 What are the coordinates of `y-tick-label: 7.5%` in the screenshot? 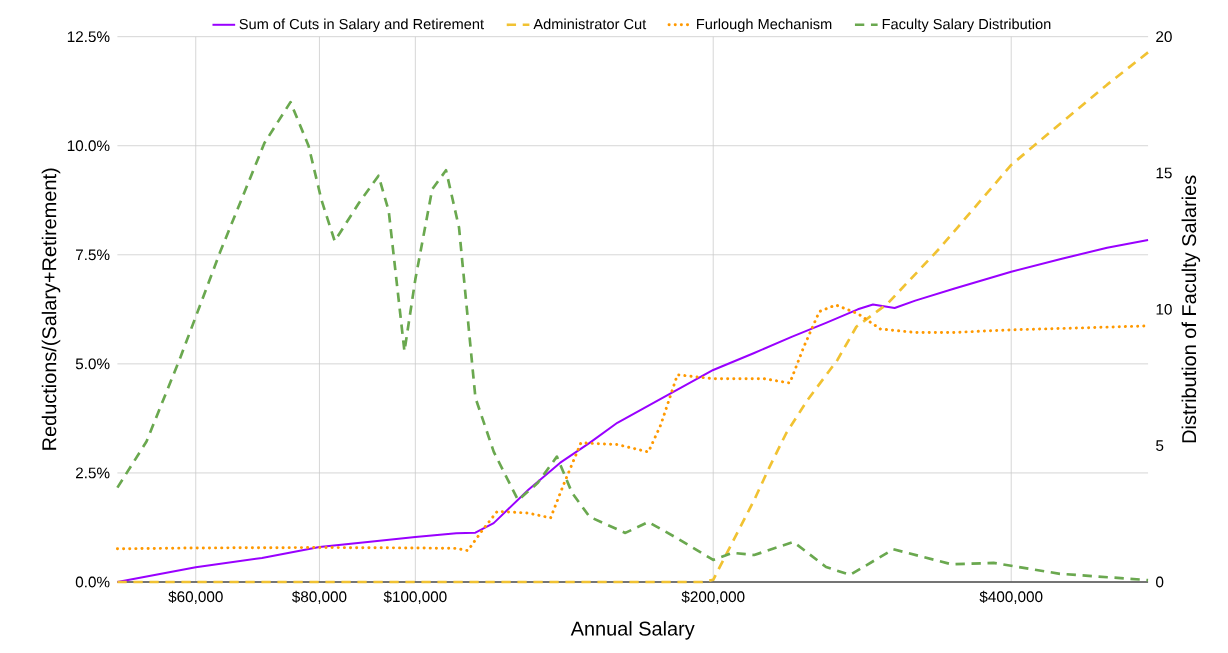 It's located at (93, 255).